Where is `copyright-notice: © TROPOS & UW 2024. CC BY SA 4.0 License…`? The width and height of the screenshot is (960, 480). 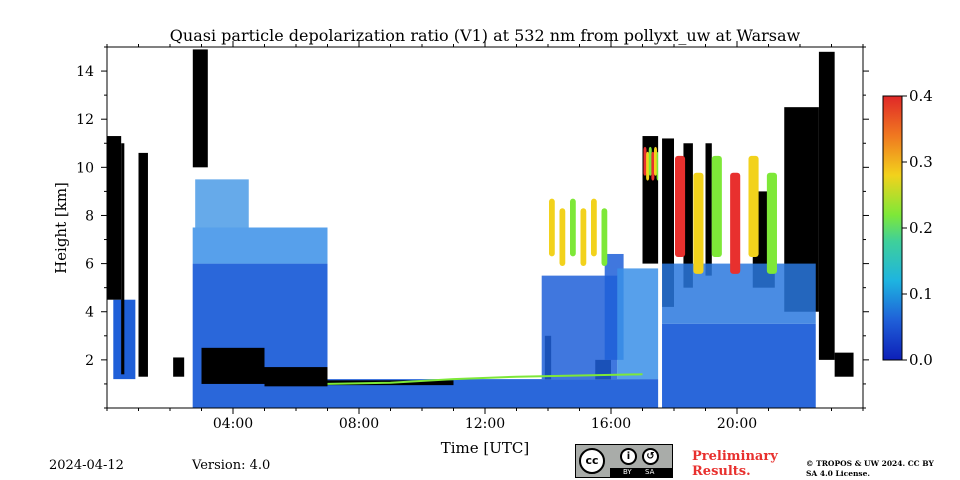 copyright-notice: © TROPOS & UW 2024. CC BY SA 4.0 License… is located at coordinates (870, 468).